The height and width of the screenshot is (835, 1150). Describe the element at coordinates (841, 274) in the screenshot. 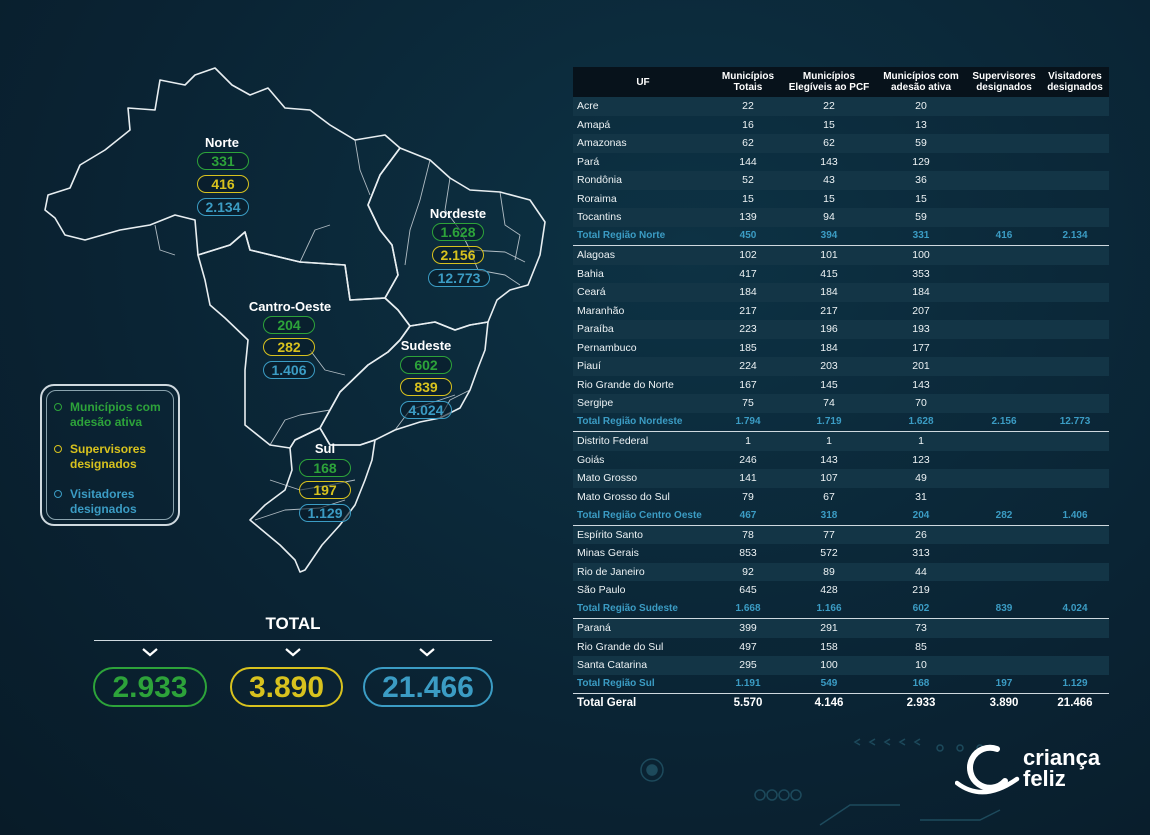

I see `table-row: Bahia 417 415 353` at that location.